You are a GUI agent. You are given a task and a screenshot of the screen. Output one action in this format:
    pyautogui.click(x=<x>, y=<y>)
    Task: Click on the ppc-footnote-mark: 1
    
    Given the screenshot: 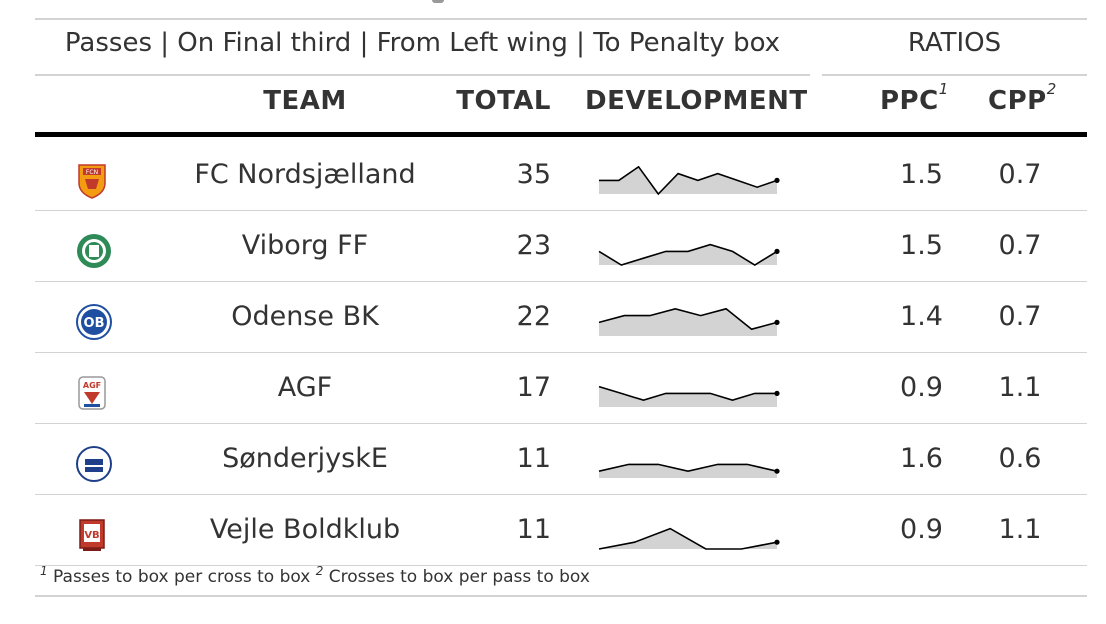 What is the action you would take?
    pyautogui.click(x=943, y=89)
    